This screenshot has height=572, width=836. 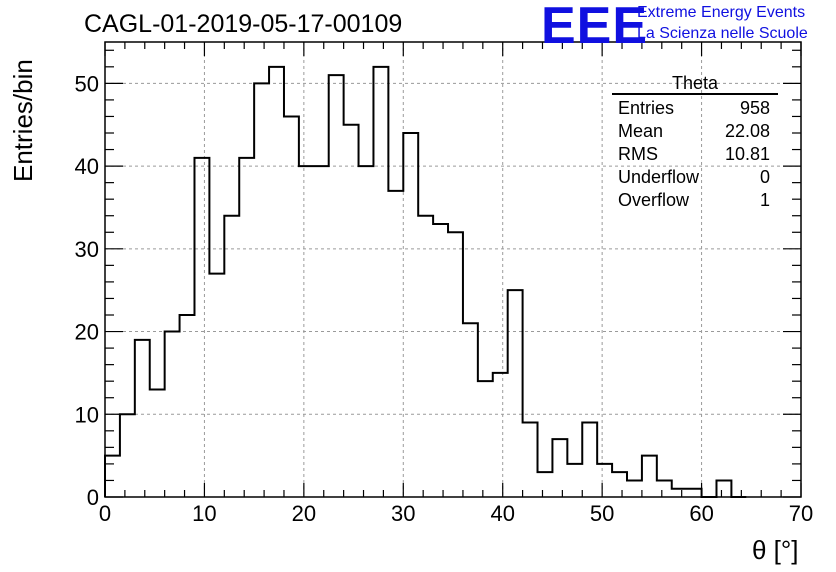 I want to click on stats-row-rms: RMS 10.81, so click(x=695, y=154).